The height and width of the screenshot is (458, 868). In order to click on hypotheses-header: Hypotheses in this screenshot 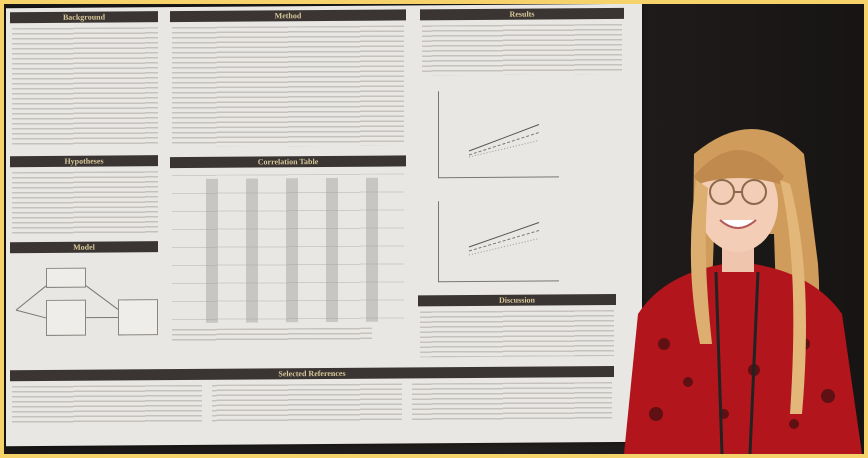, I will do `click(84, 161)`.